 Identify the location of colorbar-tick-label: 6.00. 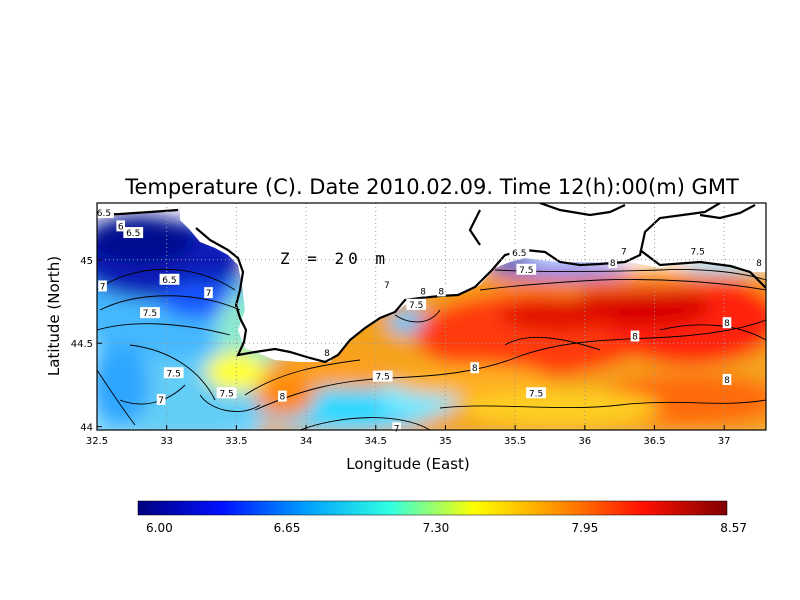
(159, 528).